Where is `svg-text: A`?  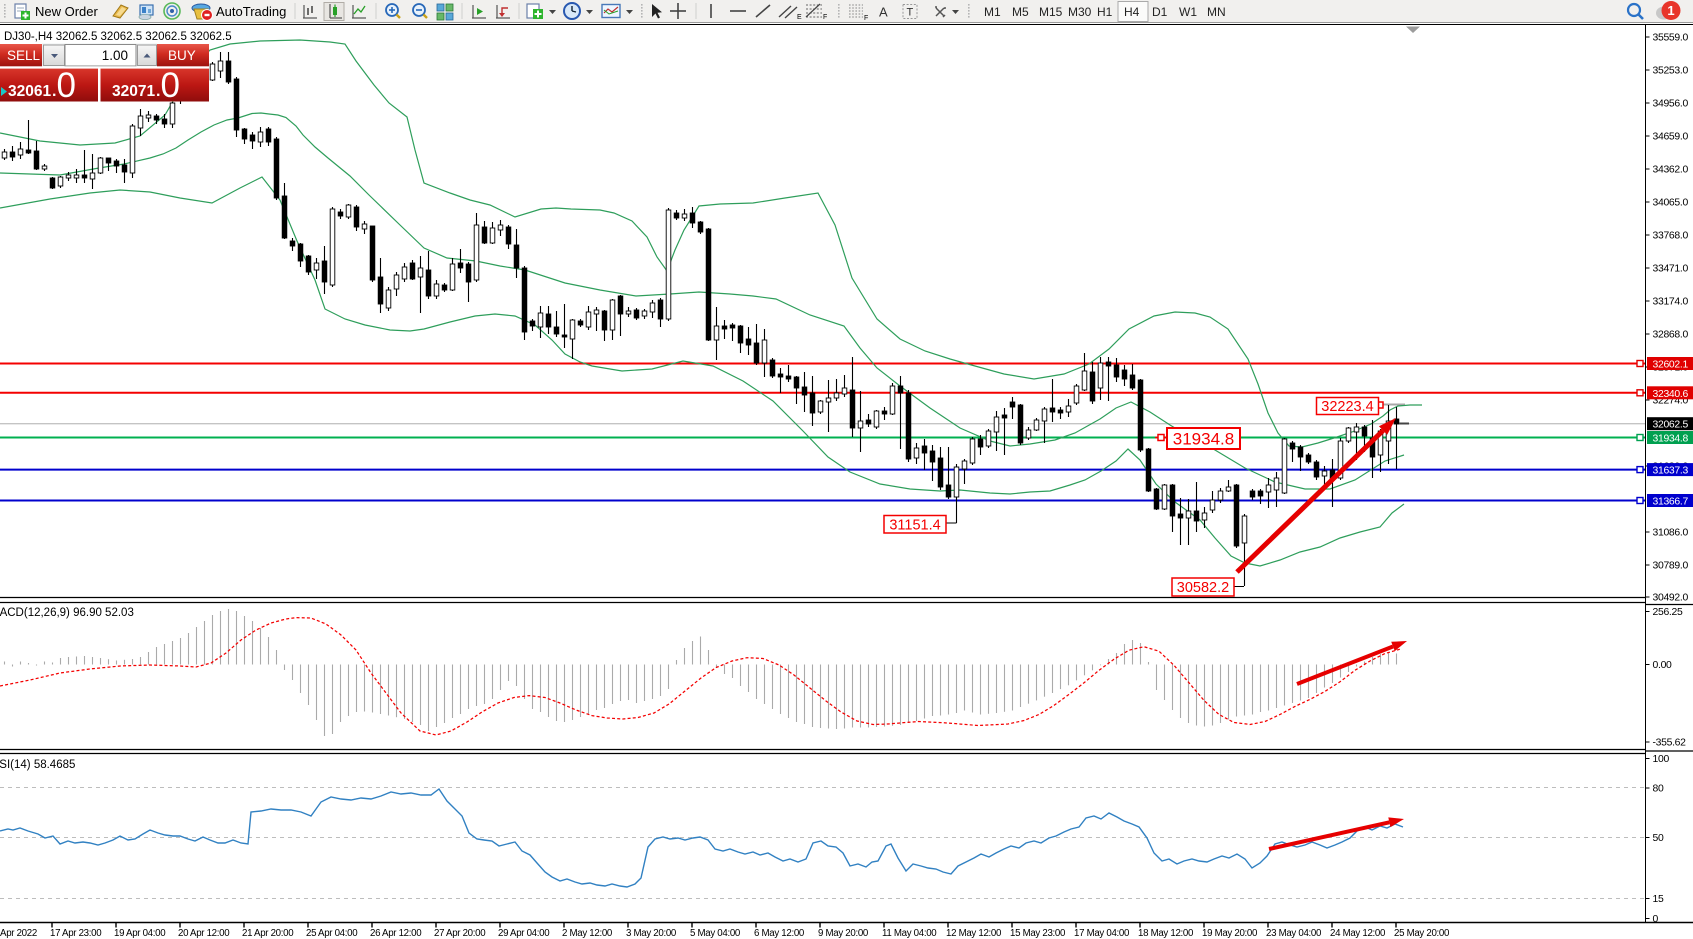 svg-text: A is located at coordinates (883, 12).